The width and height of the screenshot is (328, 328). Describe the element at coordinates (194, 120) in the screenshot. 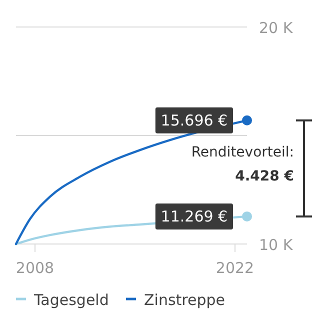

I see `data-label: 15.696 €` at that location.